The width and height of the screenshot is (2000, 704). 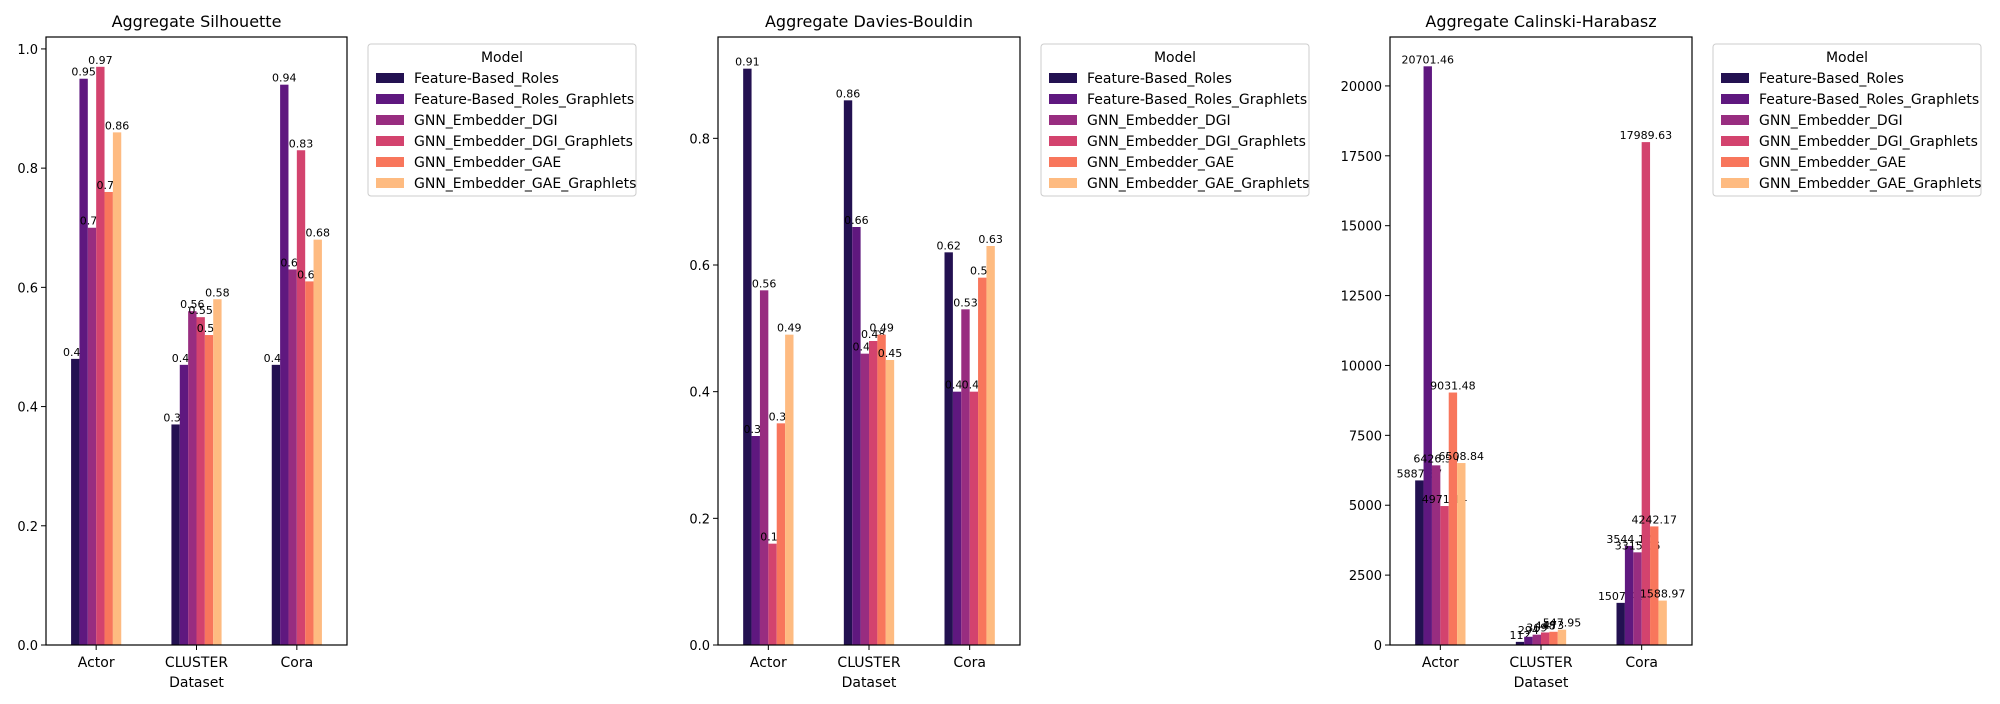 What do you see at coordinates (1536, 628) in the screenshot?
I see `bar-value-label: 369` at bounding box center [1536, 628].